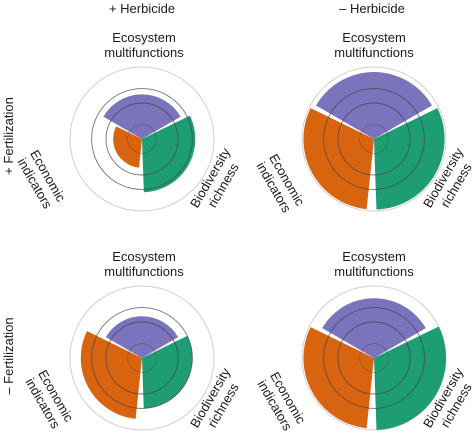  I want to click on column-header-minus-herbicide: – Herbicide, so click(372, 8).